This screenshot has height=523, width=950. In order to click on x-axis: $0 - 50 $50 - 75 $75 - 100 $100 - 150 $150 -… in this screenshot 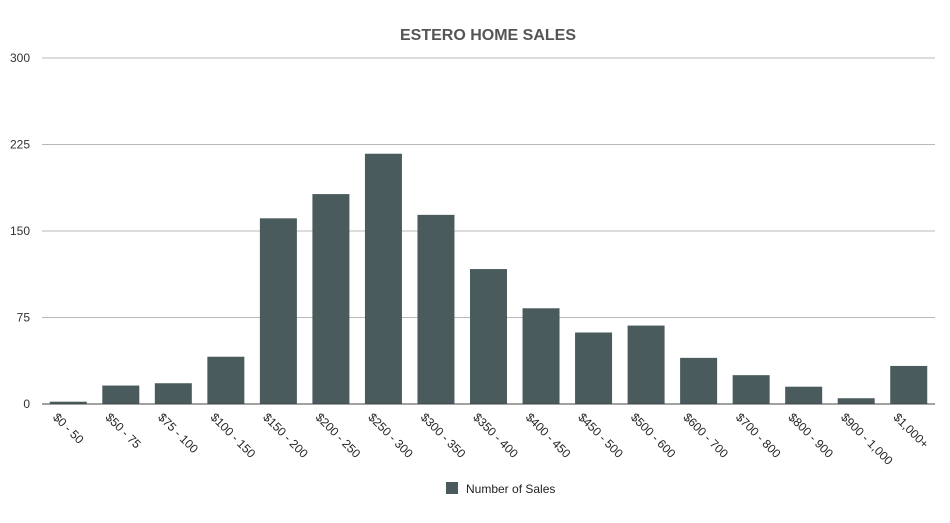, I will do `click(490, 439)`.